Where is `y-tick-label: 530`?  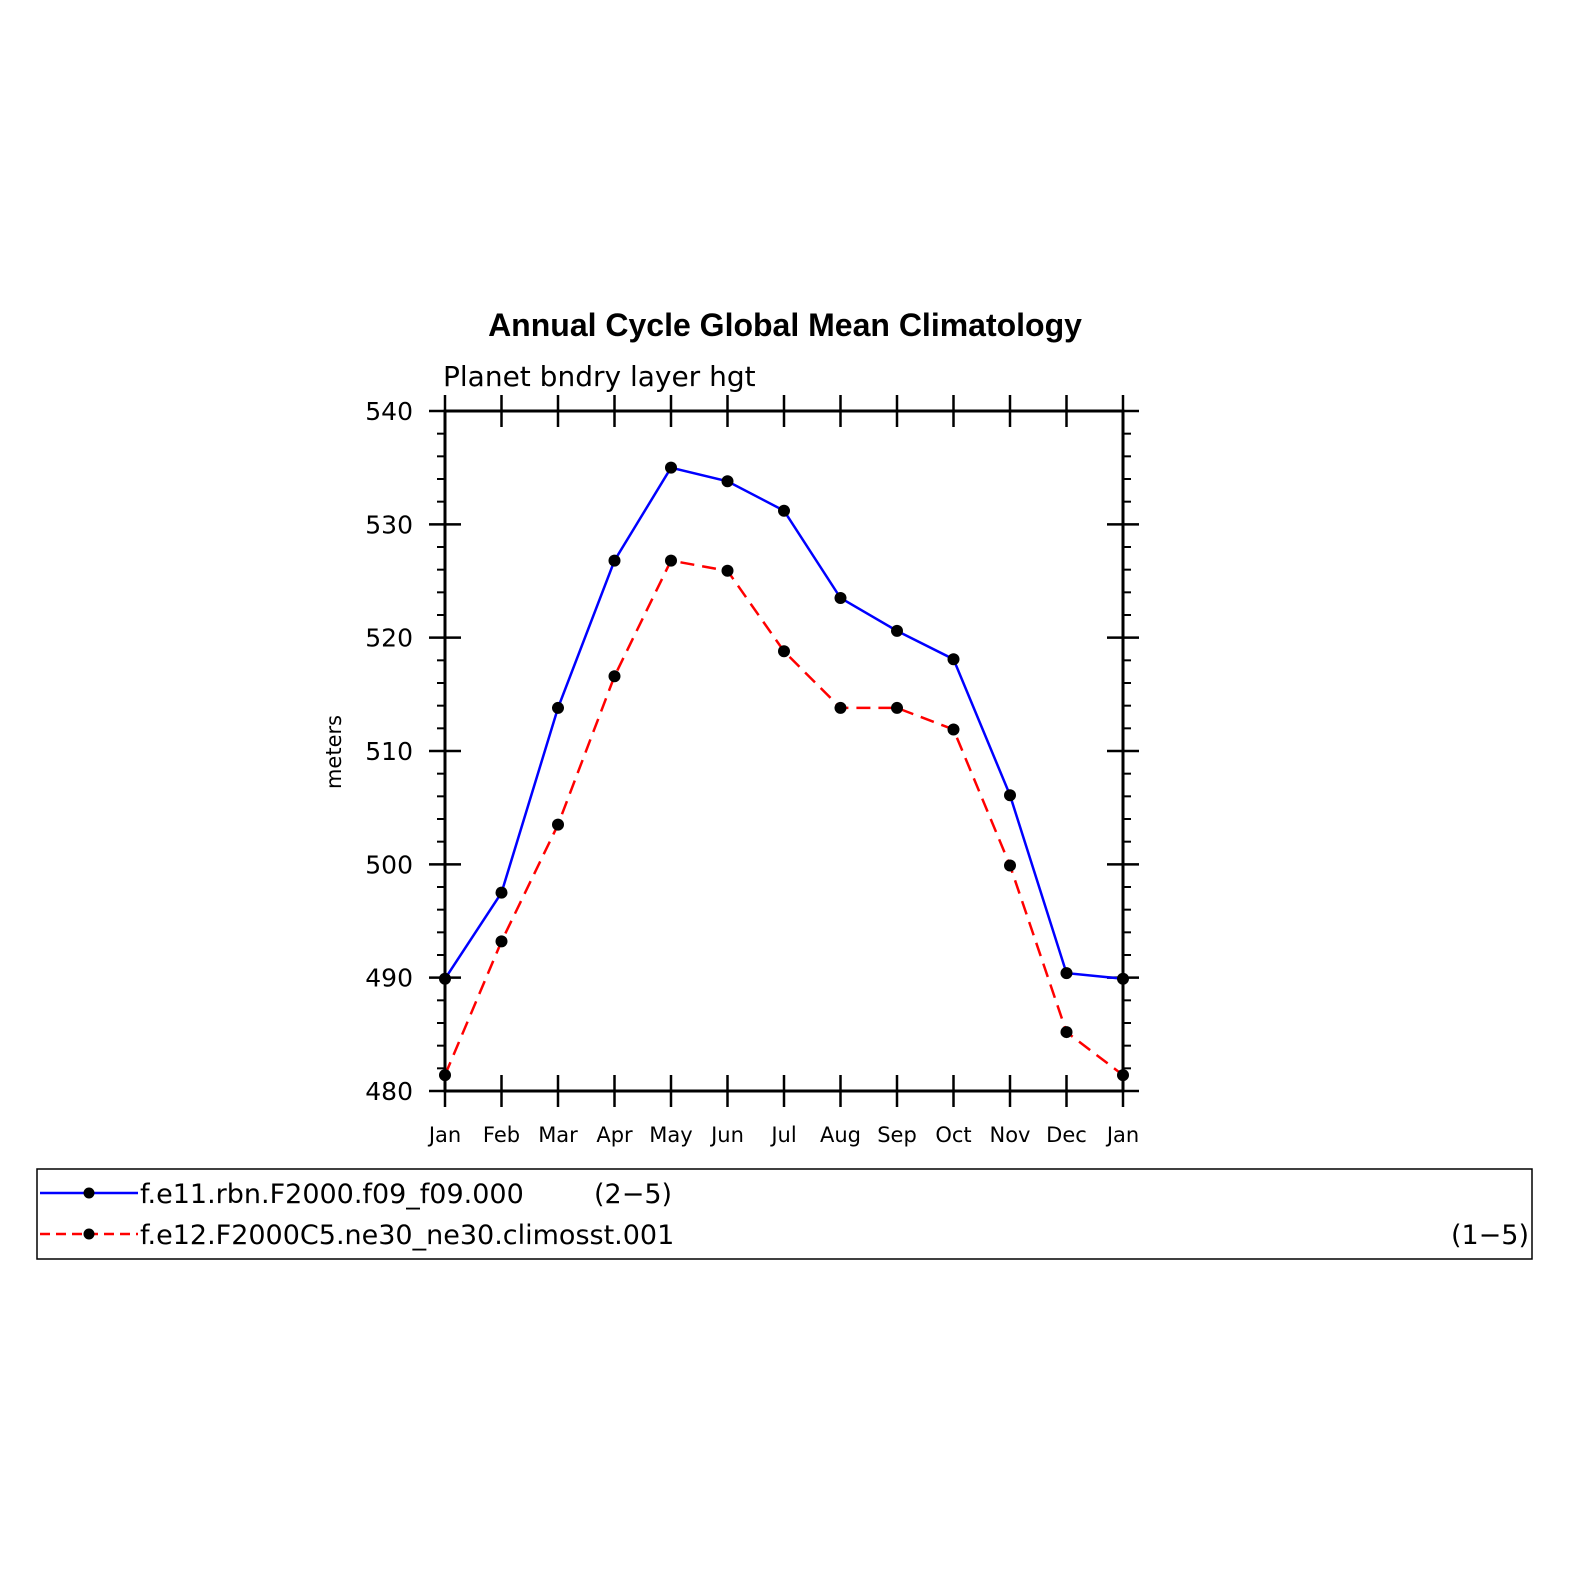
y-tick-label: 530 is located at coordinates (389, 524).